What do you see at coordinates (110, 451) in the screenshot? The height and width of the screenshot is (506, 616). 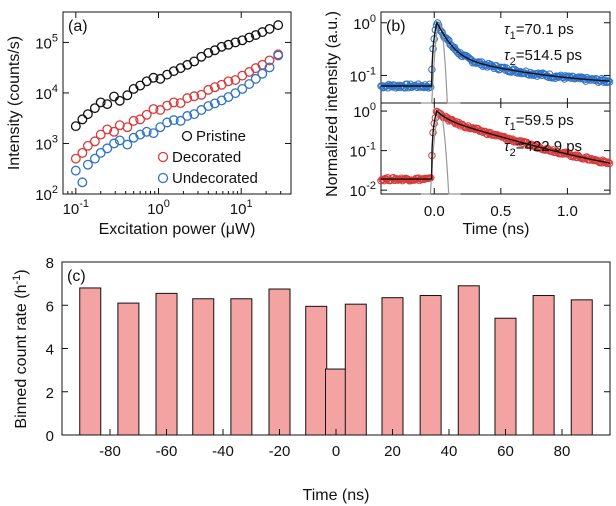 I see `x-tick-label: -80` at bounding box center [110, 451].